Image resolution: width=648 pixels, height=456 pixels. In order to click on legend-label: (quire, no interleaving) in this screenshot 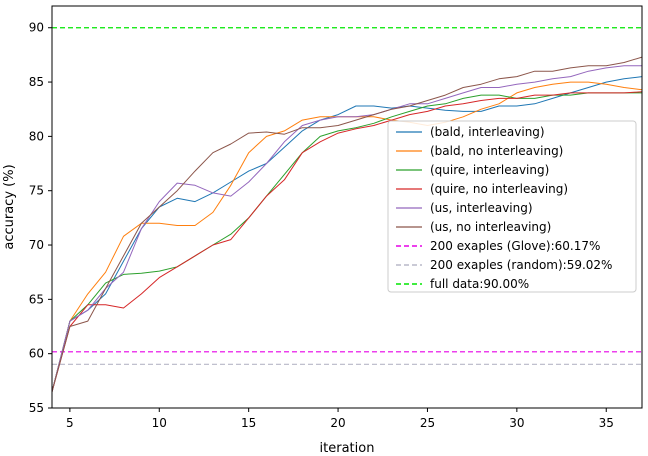, I will do `click(499, 189)`.